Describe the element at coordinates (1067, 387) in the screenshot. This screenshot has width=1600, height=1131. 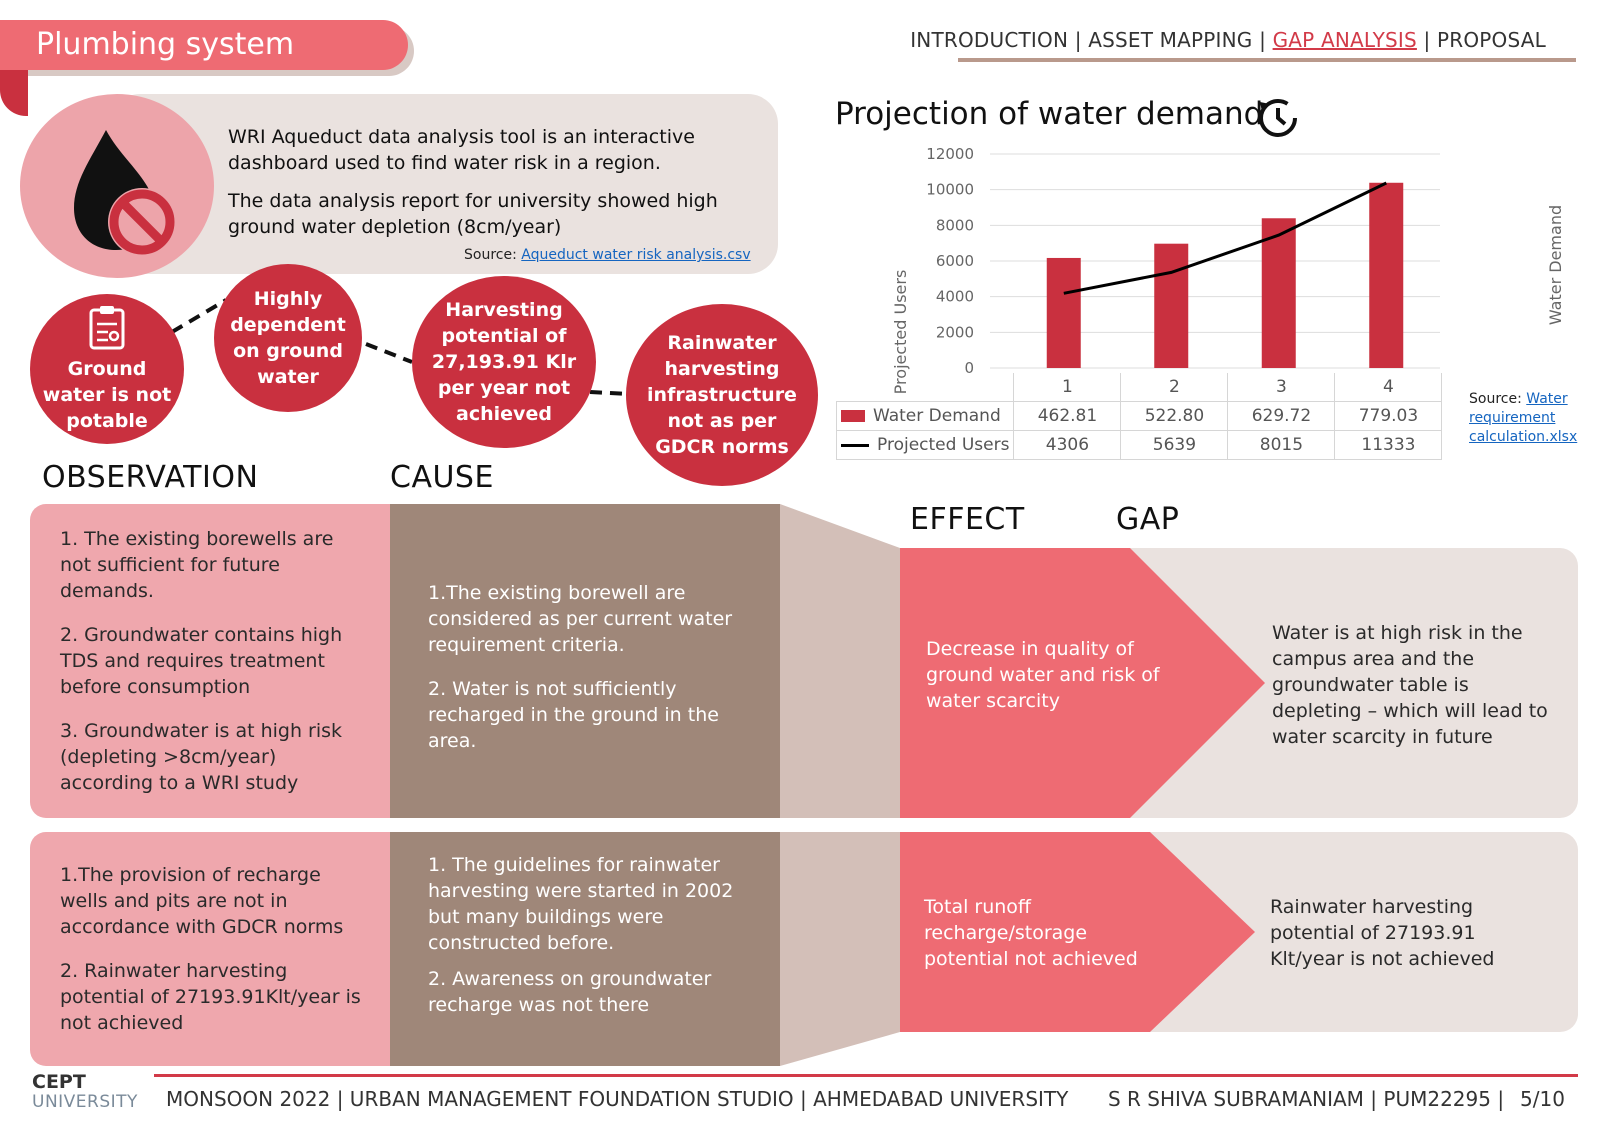
I see `chart-category-label: 1` at that location.